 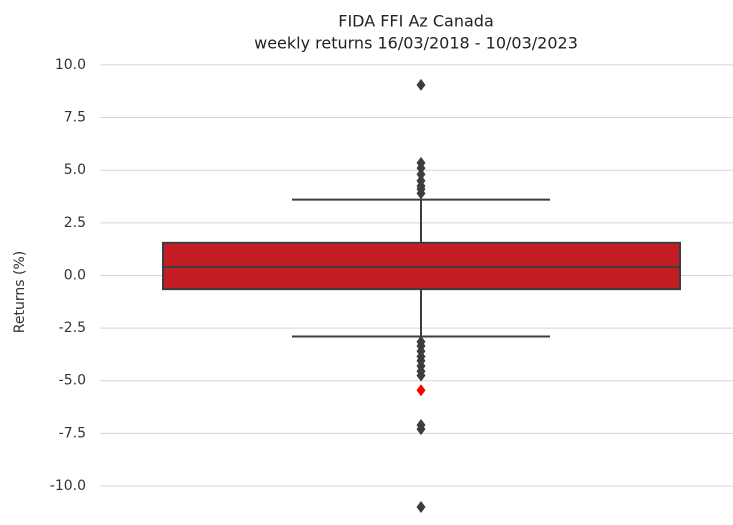 What do you see at coordinates (75, 223) in the screenshot?
I see `y-tick-label: 2.5` at bounding box center [75, 223].